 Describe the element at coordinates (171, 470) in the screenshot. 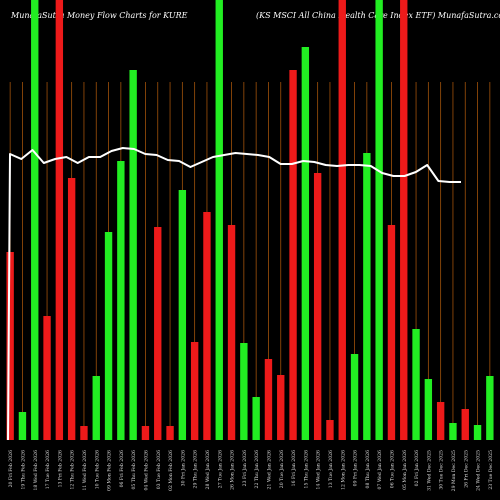

I see `x-tick-label: 02 Mon Feb 2026` at that location.